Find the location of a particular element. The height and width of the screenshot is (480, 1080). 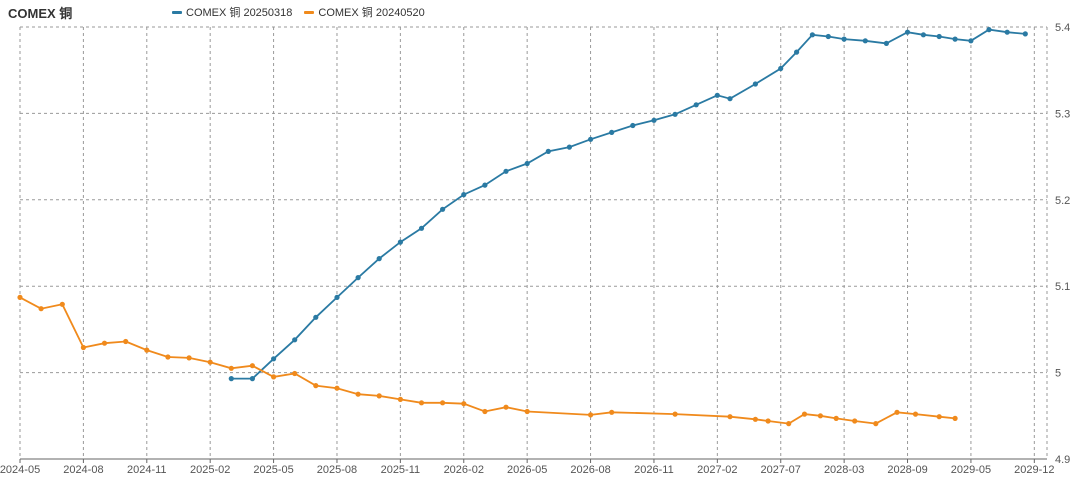

x-tick-label: 2028-03 is located at coordinates (844, 470).